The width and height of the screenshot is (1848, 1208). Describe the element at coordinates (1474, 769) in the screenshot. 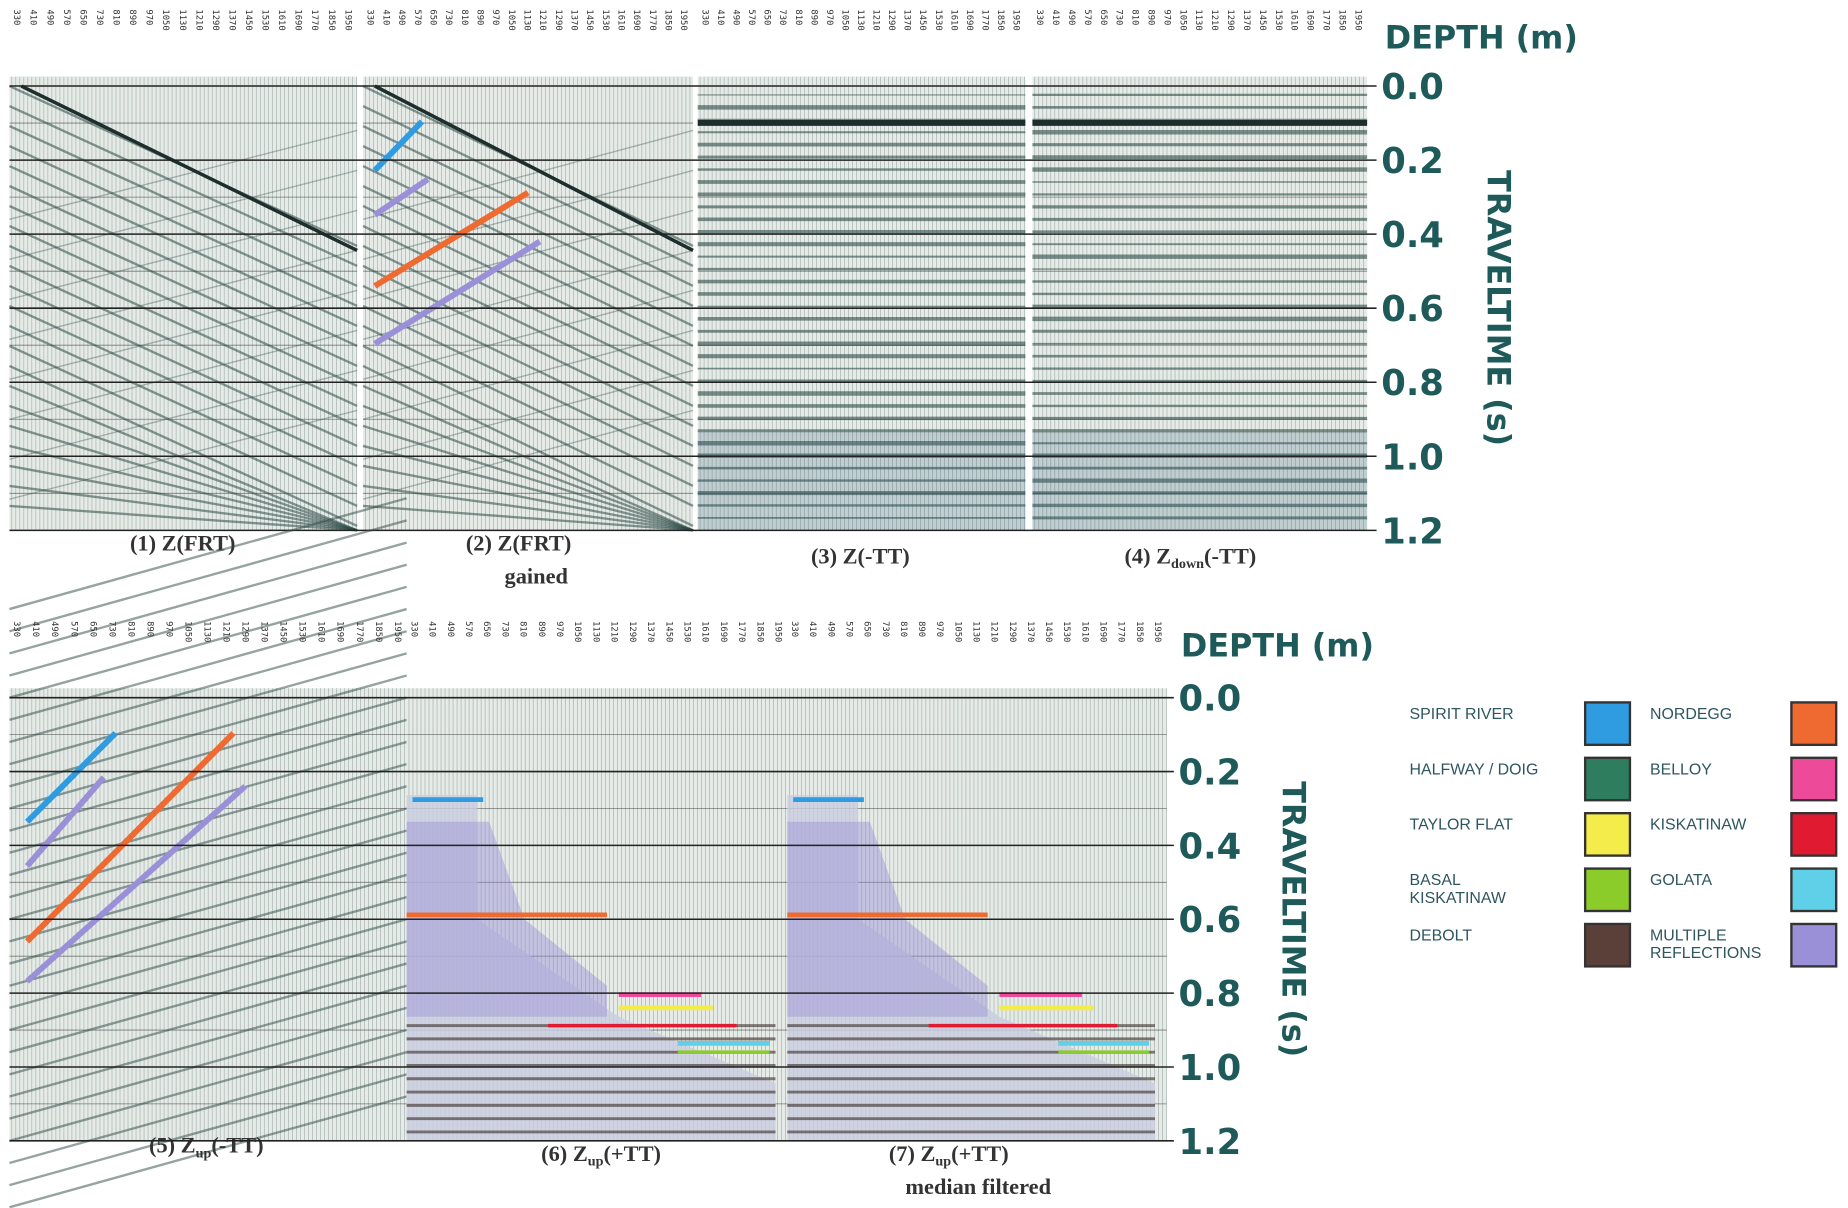

I see `legend-label: HALFWAY / DOIG` at that location.